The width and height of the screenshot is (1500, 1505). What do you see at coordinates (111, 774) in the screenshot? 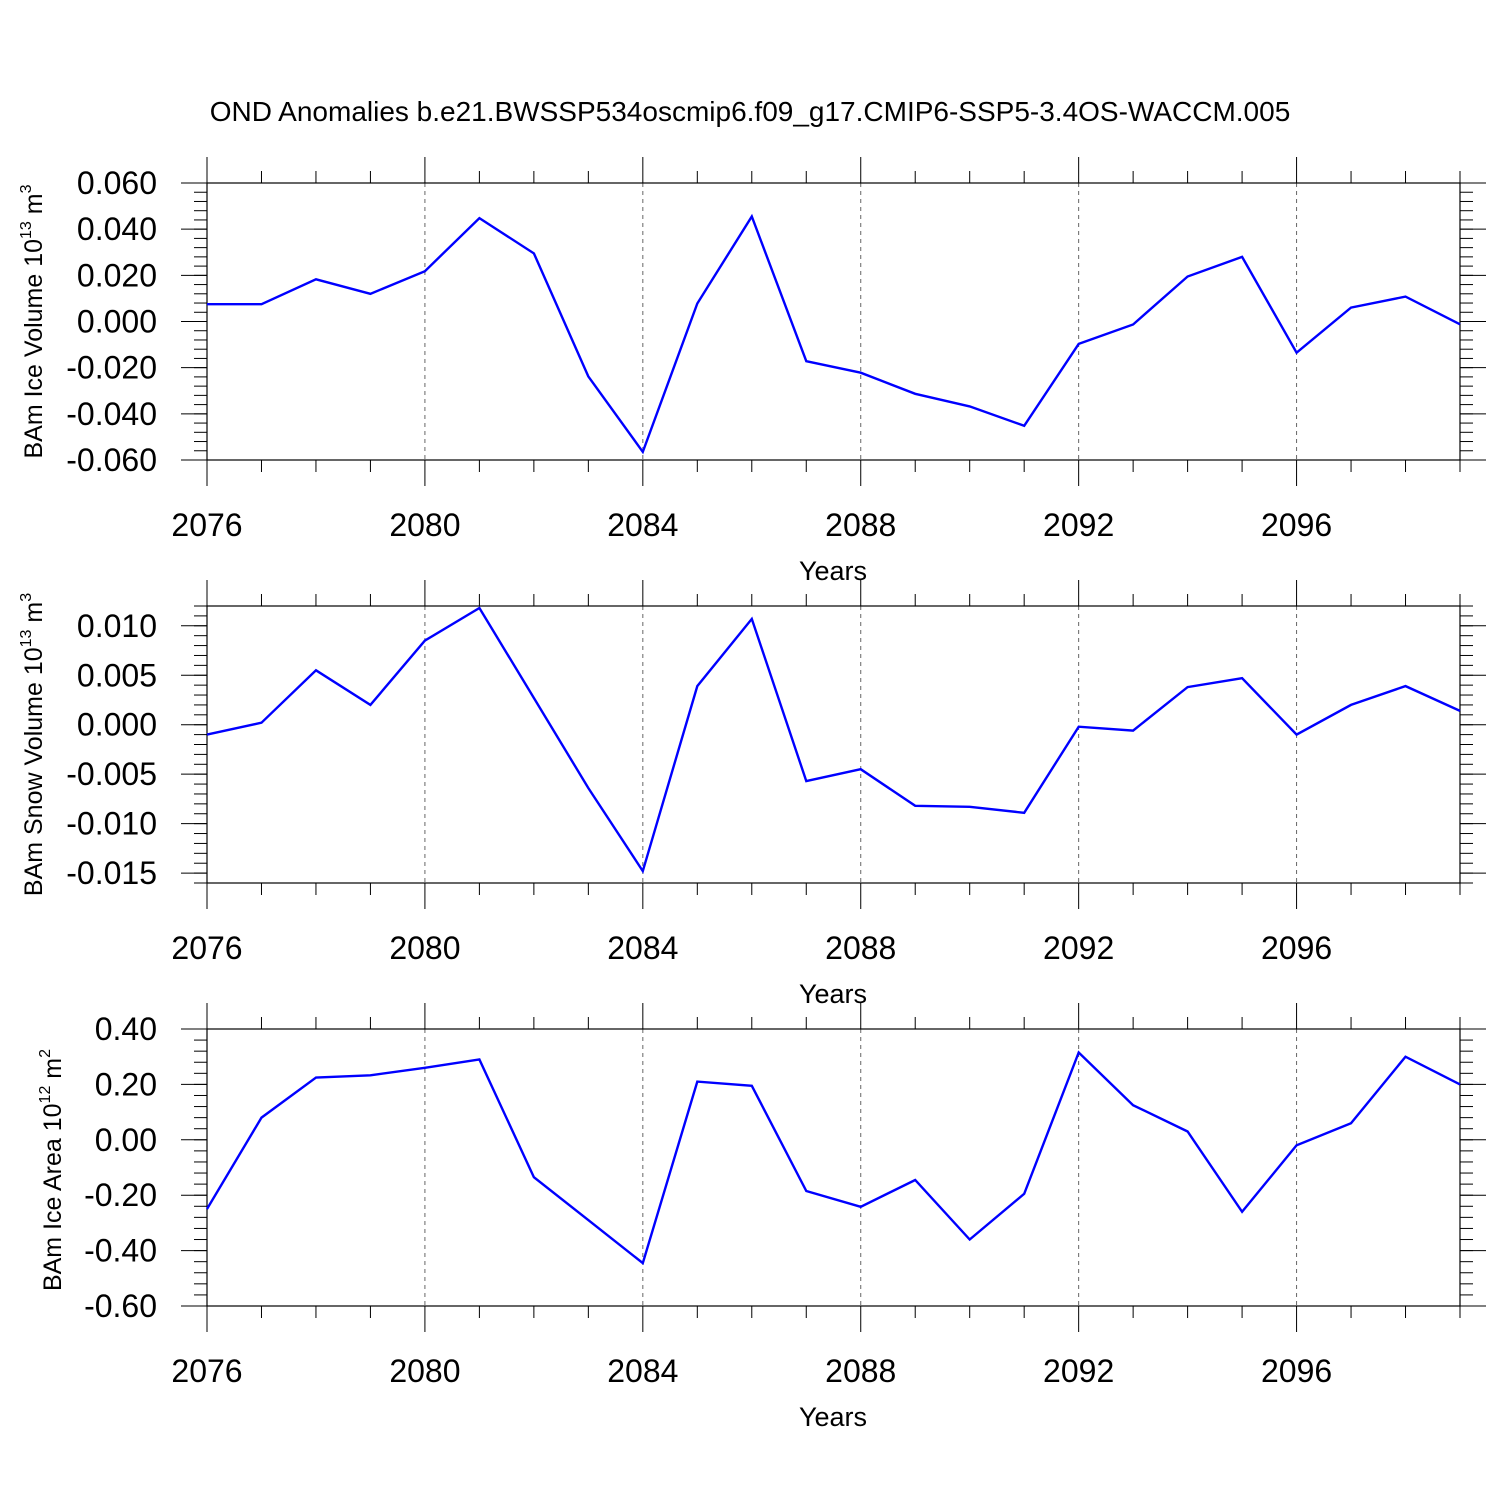
I see `y-tick-label: -0.005` at bounding box center [111, 774].